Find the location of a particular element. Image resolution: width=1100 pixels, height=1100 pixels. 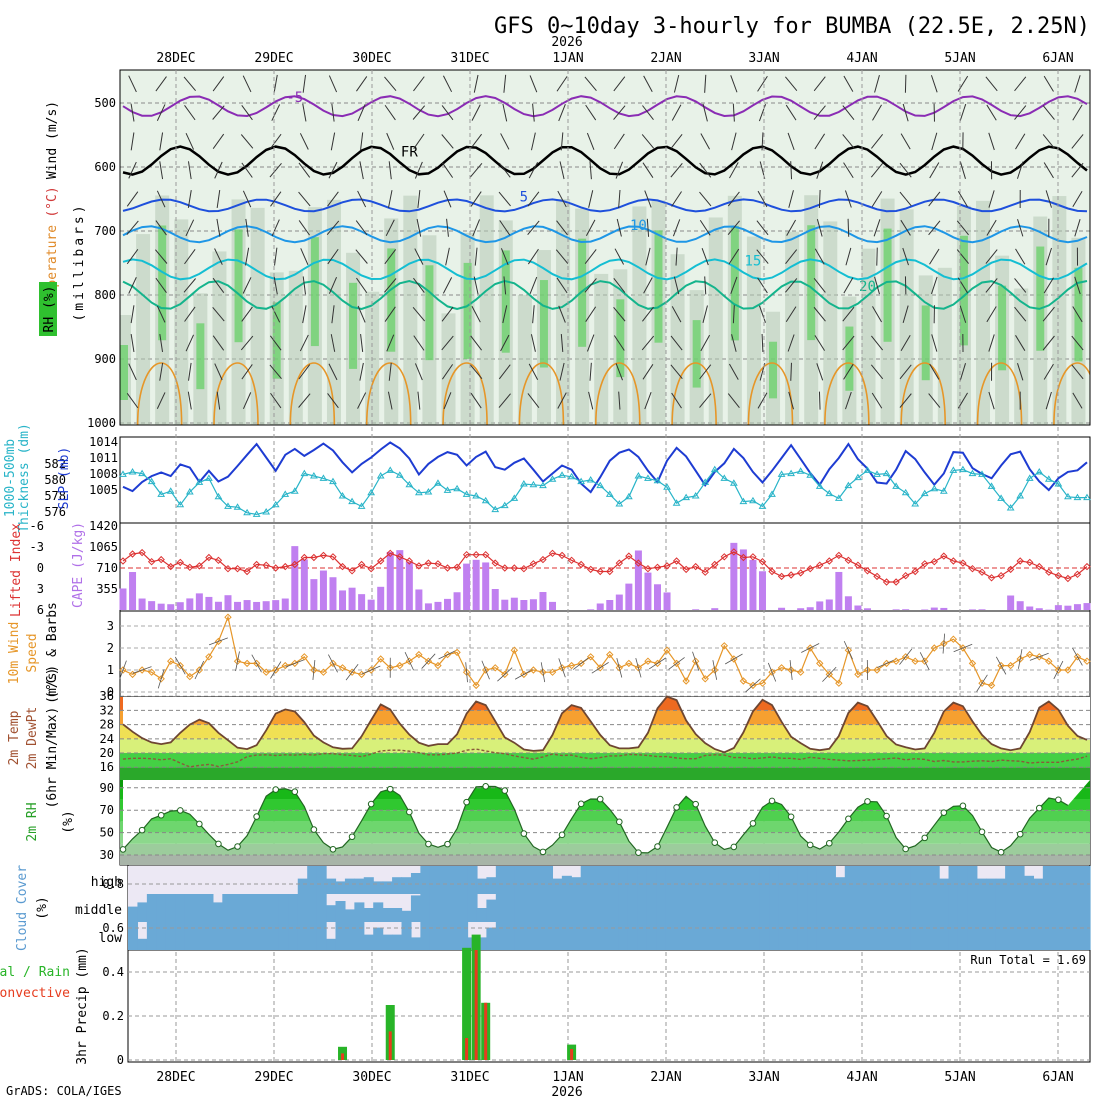

date-label-bottom: 1JAN is located at coordinates (567, 1077).